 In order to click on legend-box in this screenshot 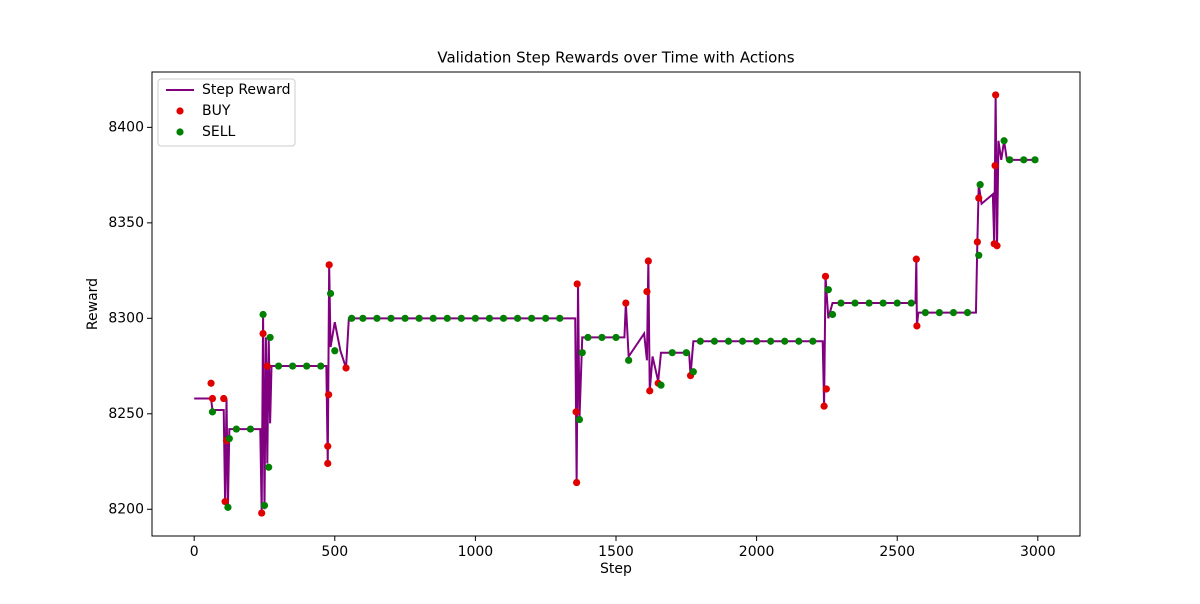, I will do `click(226, 112)`.